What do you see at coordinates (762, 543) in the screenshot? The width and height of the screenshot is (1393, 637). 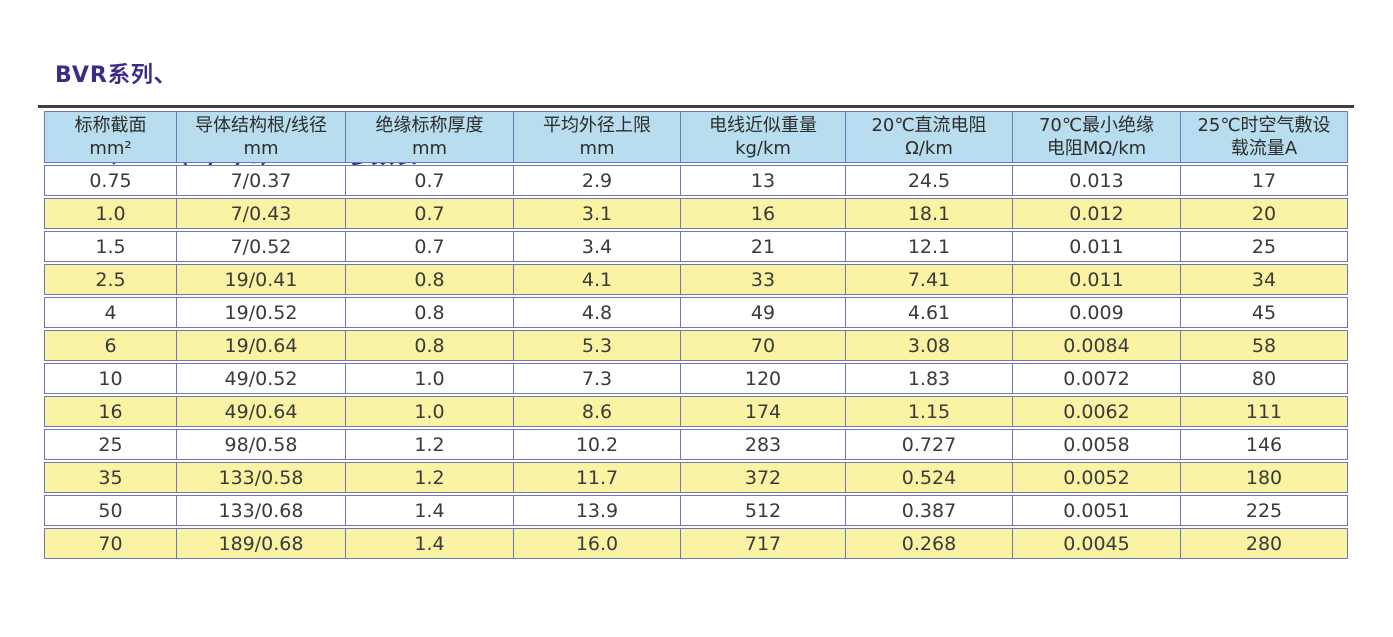 I see `table-cell: 717` at bounding box center [762, 543].